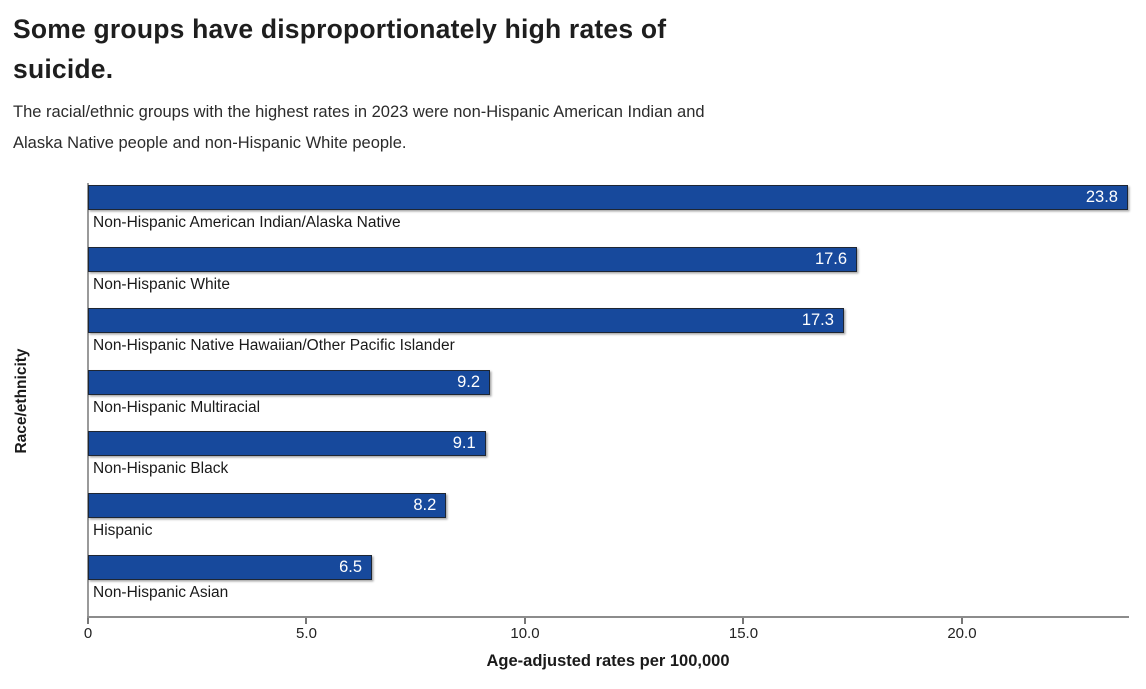 The image size is (1146, 689). Describe the element at coordinates (608, 454) in the screenshot. I see `bar-row: 9.1 Non-Hispanic Black` at that location.